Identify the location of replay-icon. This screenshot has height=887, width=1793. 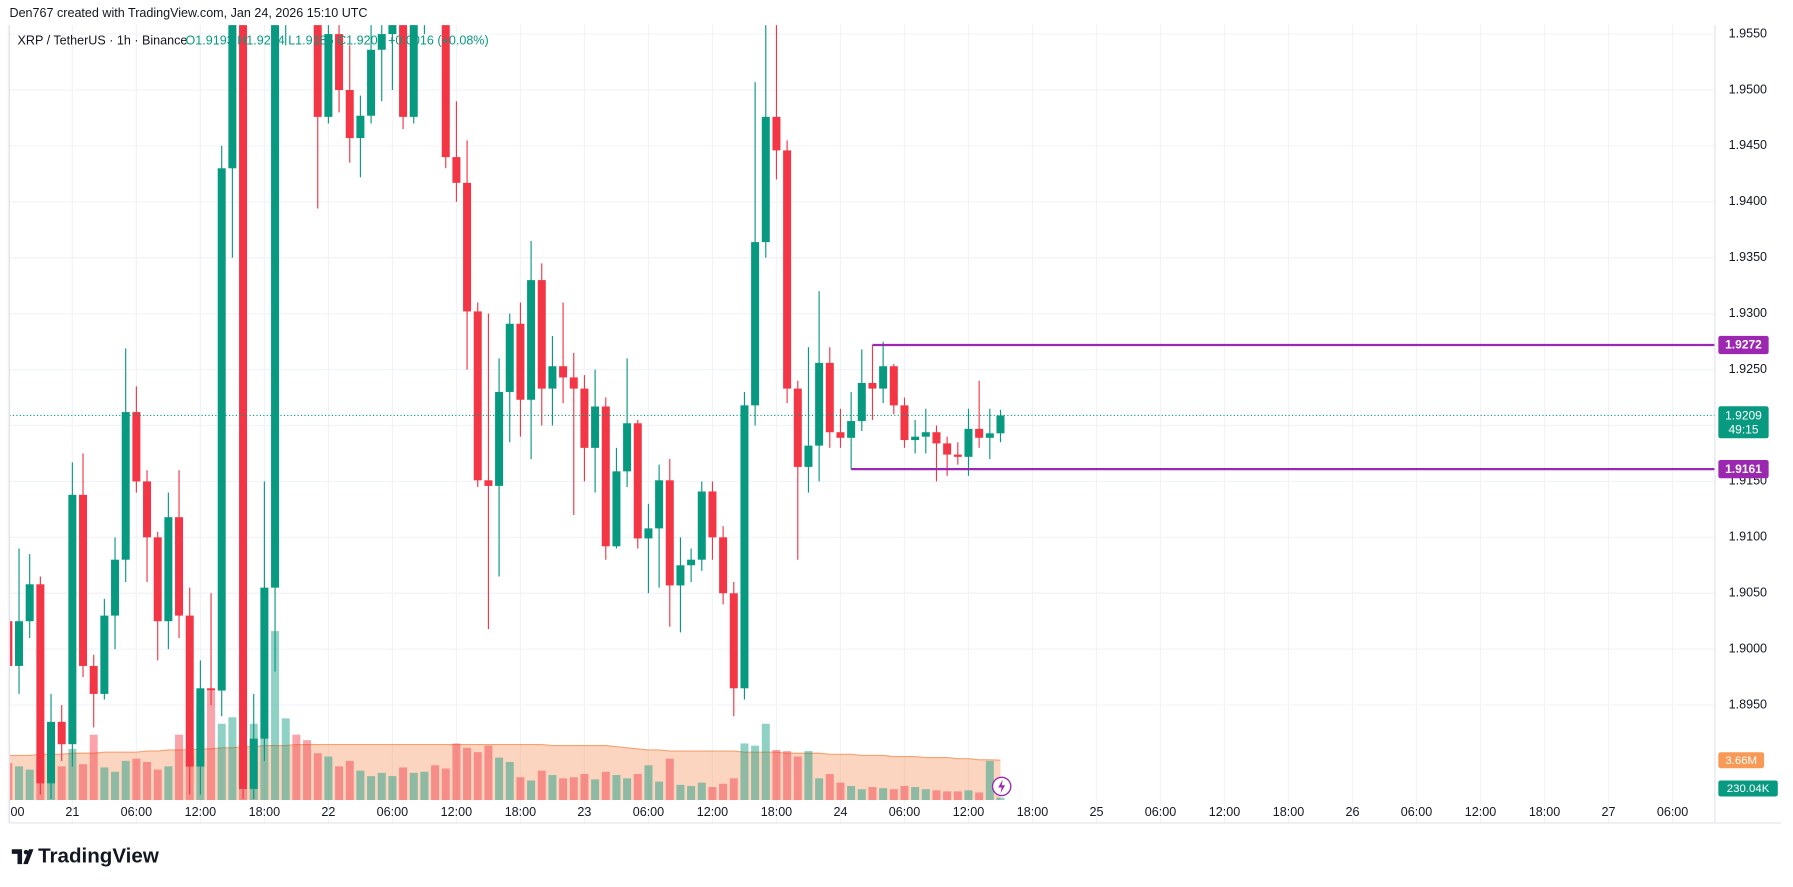
(1001, 786).